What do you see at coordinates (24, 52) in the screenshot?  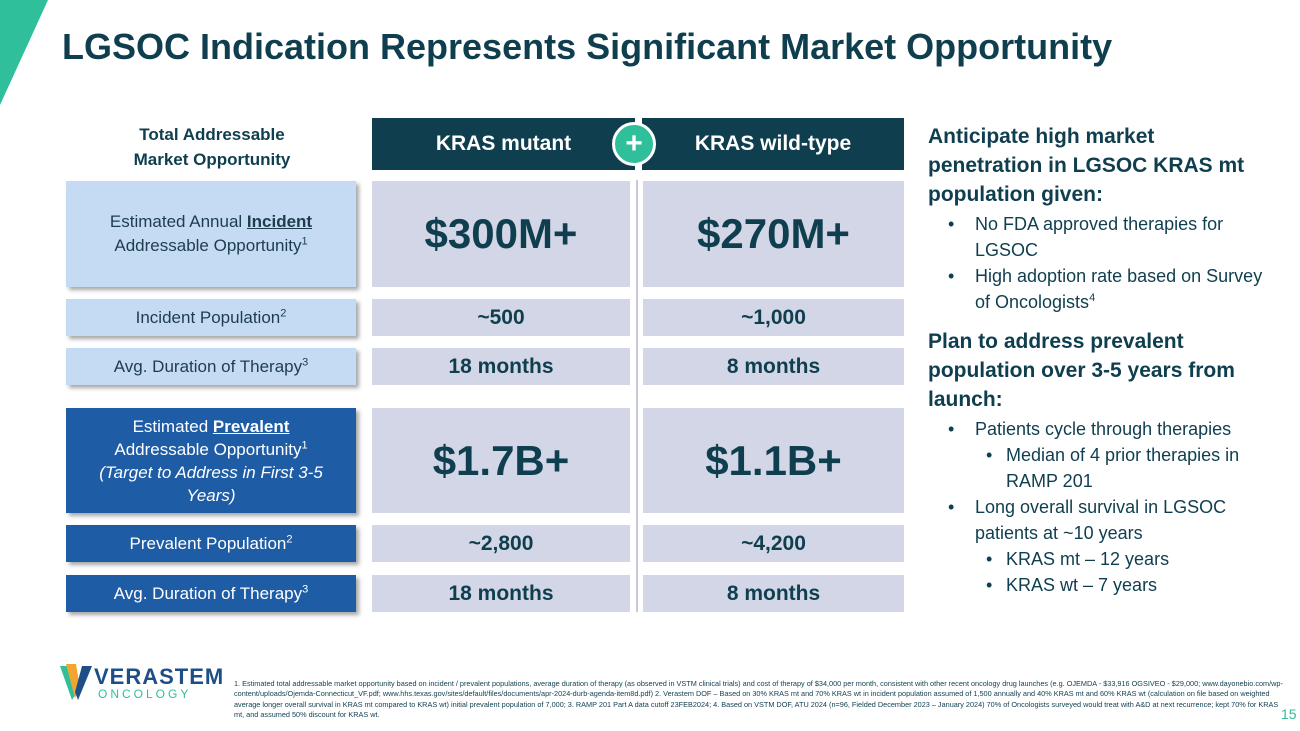 I see `corner-accent-shape` at bounding box center [24, 52].